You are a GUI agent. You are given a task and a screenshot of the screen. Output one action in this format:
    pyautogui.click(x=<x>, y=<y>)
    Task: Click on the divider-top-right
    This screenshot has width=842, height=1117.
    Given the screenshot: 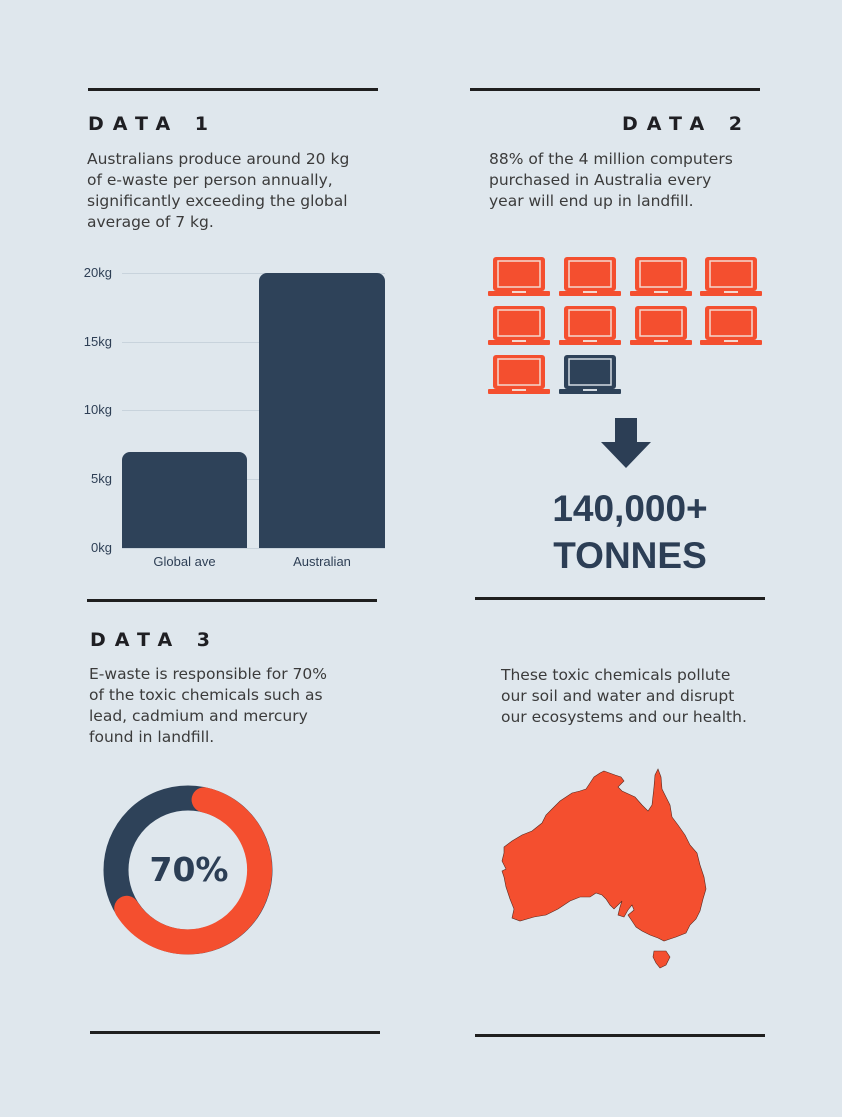 What is the action you would take?
    pyautogui.click(x=615, y=89)
    